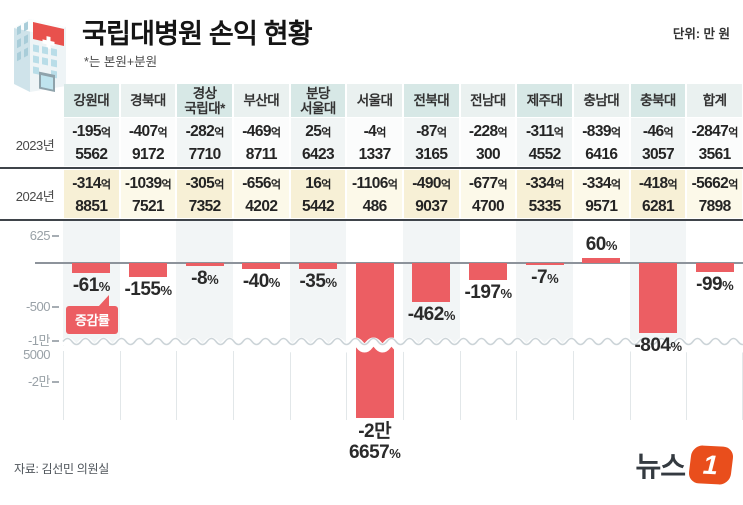 Image resolution: width=743 pixels, height=505 pixels. Describe the element at coordinates (148, 142) in the screenshot. I see `value-cell-0-1: -407억 9172` at that location.